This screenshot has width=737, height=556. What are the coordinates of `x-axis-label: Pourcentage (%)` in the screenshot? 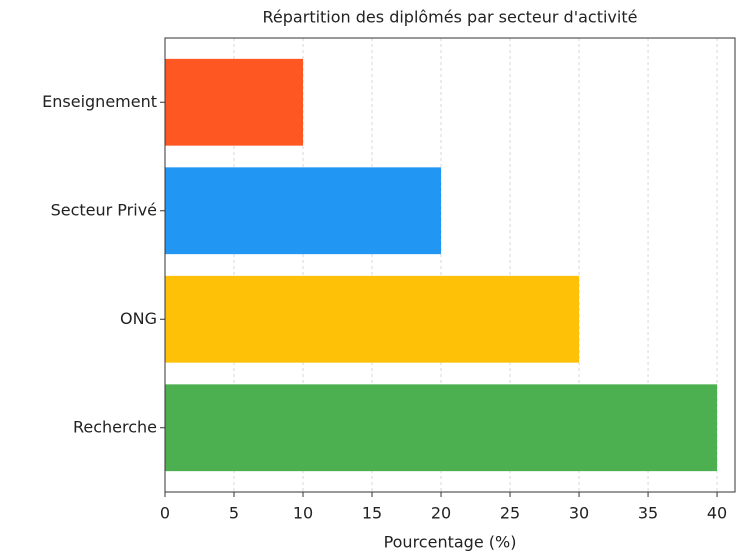 It's located at (450, 542).